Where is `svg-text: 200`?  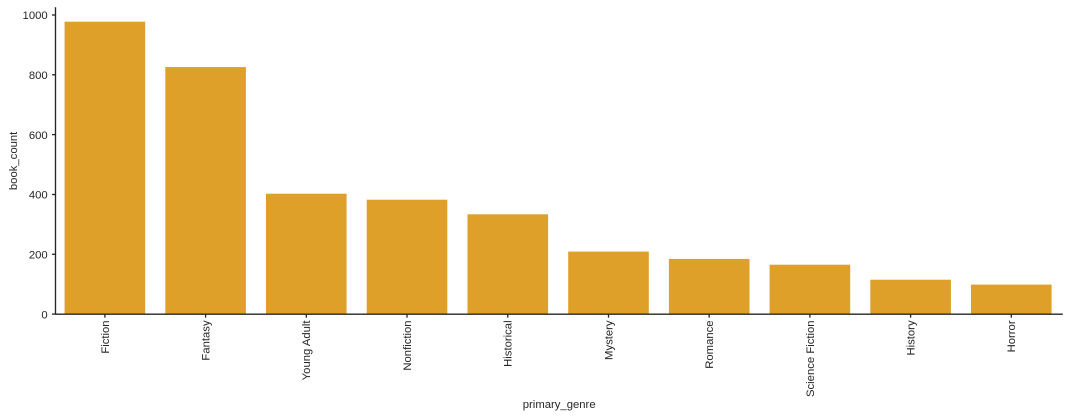 svg-text: 200 is located at coordinates (38, 256).